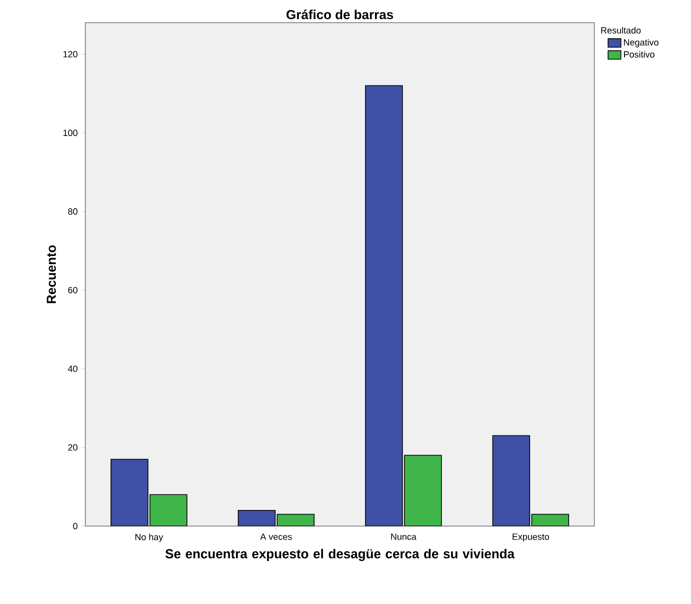  Describe the element at coordinates (276, 536) in the screenshot. I see `x-tick-label: A veces` at that location.